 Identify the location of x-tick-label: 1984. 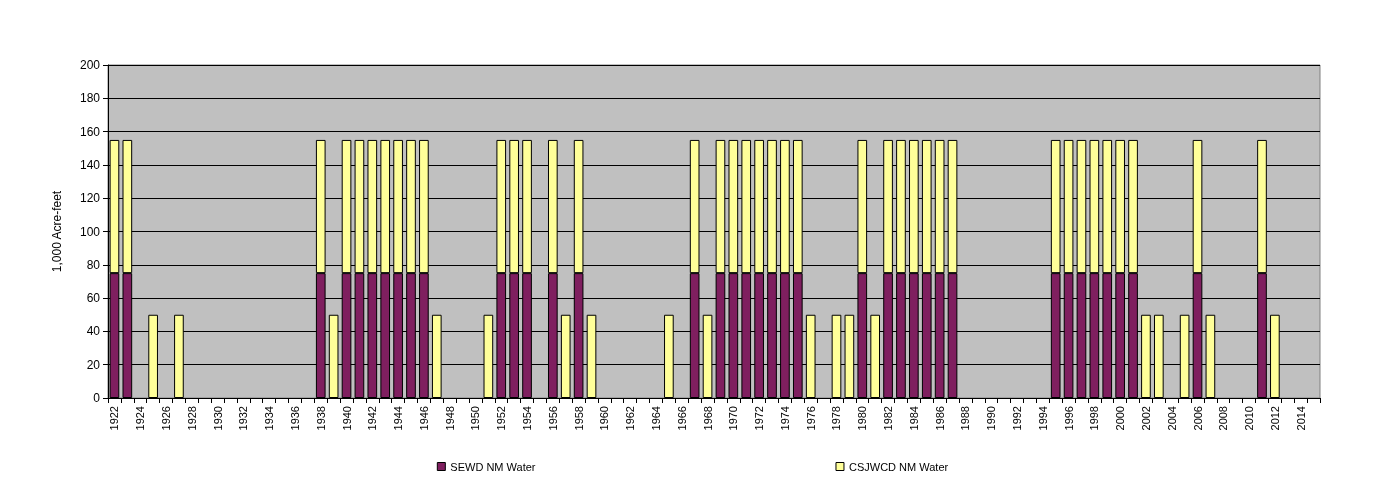
(913, 418).